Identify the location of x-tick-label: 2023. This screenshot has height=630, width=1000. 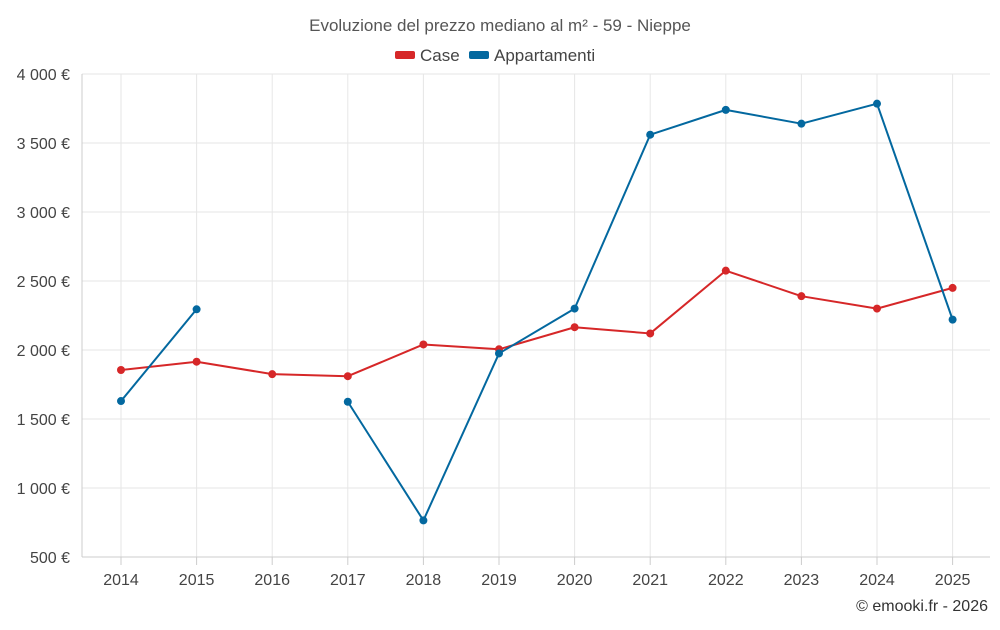
(802, 580).